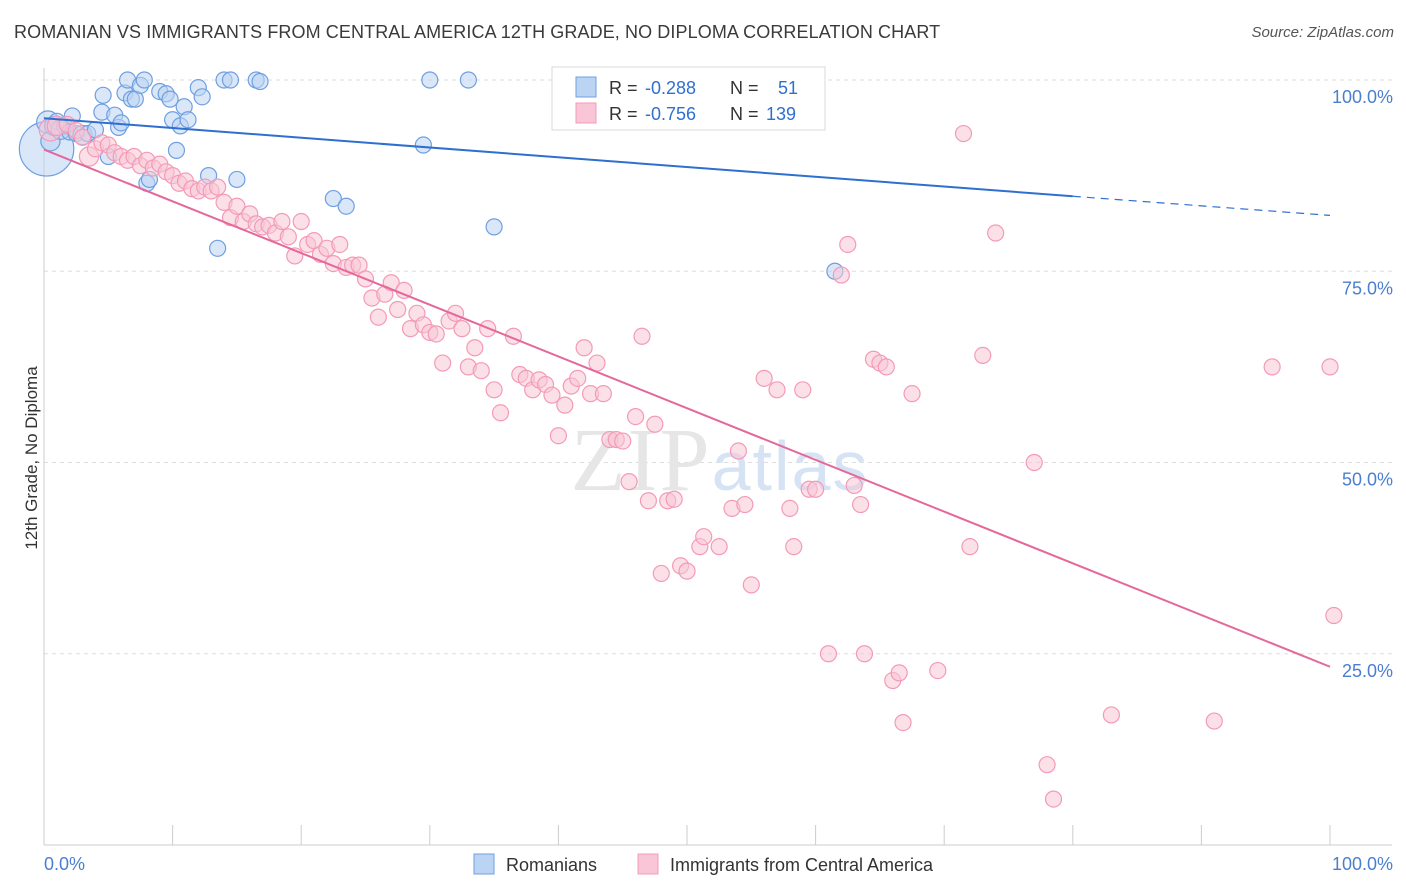 The image size is (1406, 892). Describe the element at coordinates (1201, 206) in the screenshot. I see `trend-line-romanians-extension` at that location.